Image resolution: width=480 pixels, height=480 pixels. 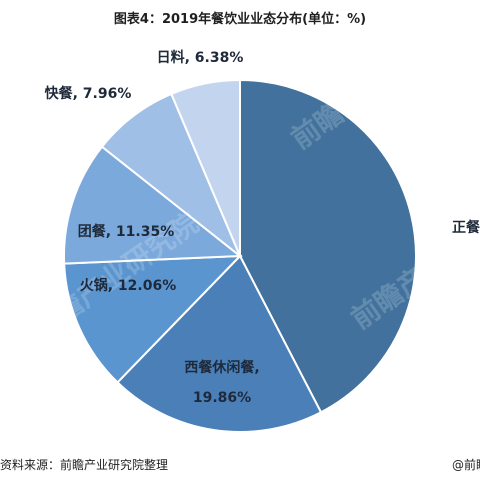 I want to click on pie-slice-tuancan, so click(x=153, y=205).